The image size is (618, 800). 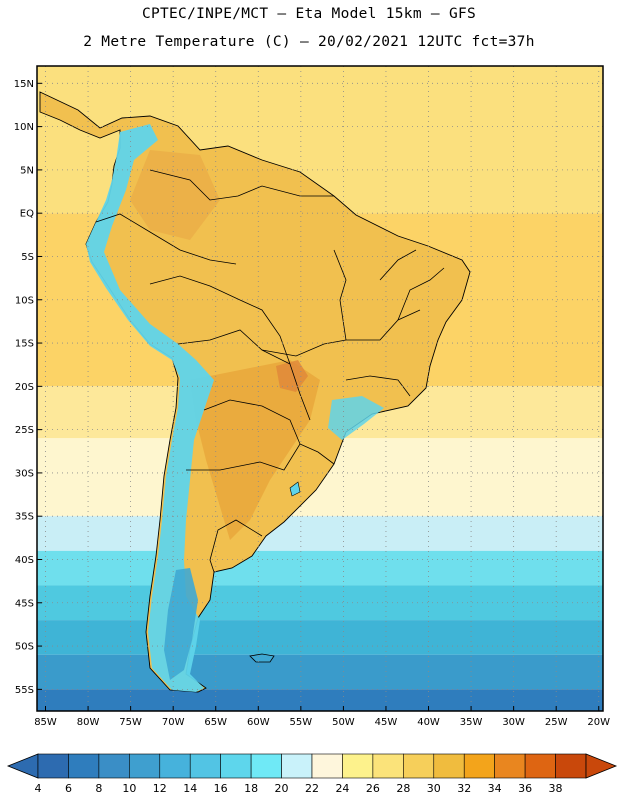 What do you see at coordinates (434, 788) in the screenshot?
I see `colorbar-label: 30` at bounding box center [434, 788].